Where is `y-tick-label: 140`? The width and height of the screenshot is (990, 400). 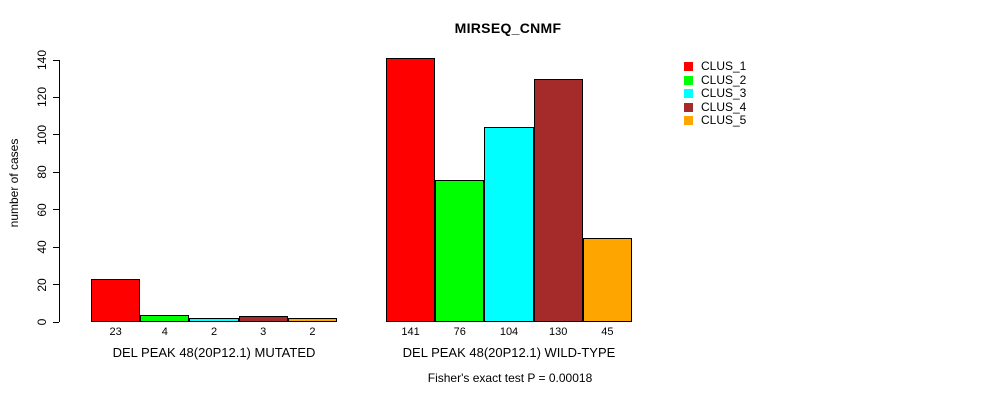
y-tick-label: 140 is located at coordinates (42, 60).